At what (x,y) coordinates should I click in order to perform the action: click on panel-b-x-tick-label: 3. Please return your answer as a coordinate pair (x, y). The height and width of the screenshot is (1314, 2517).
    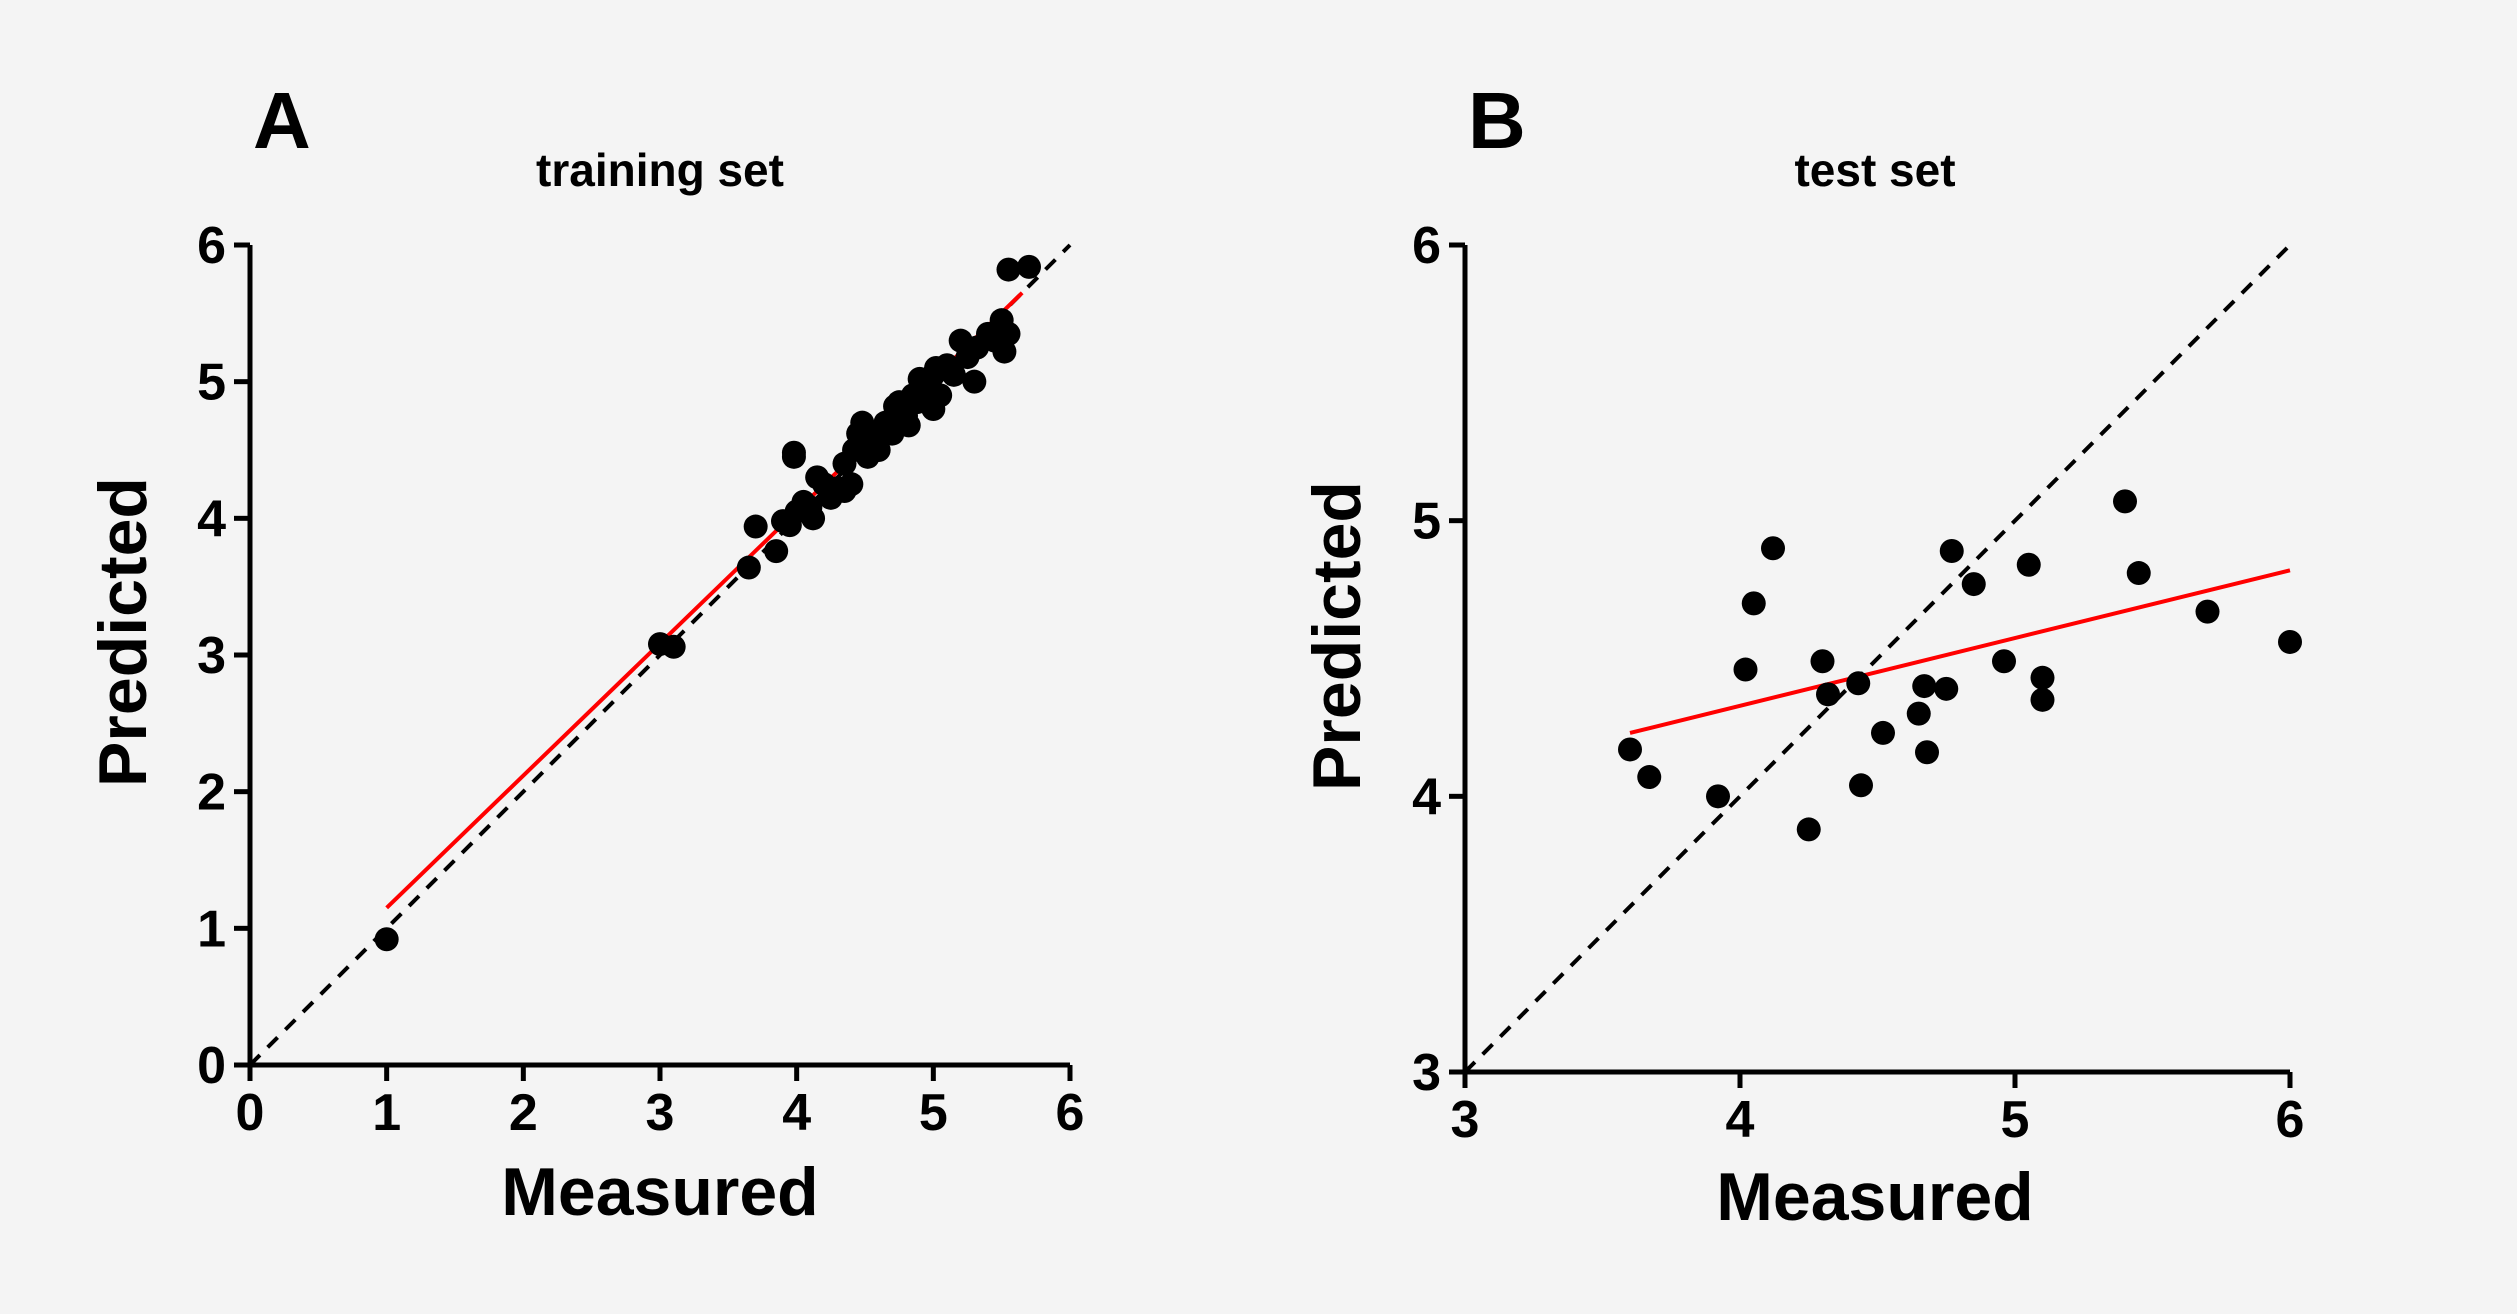
    Looking at the image, I should click on (1465, 1120).